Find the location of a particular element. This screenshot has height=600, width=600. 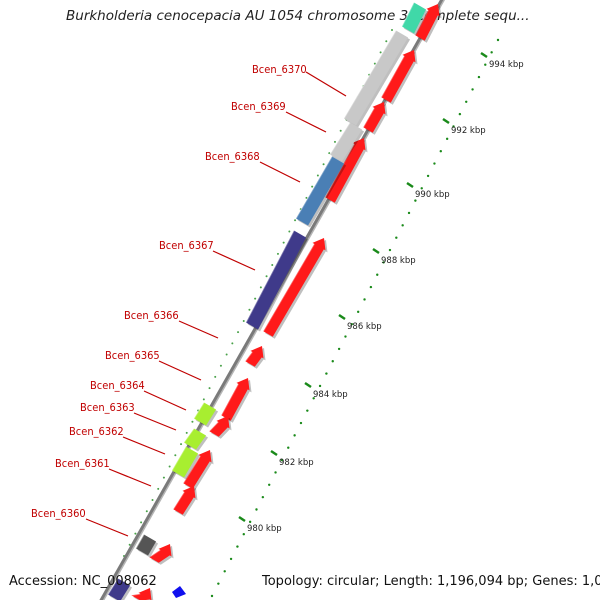

kbp-label: 992 kbp is located at coordinates (468, 131).